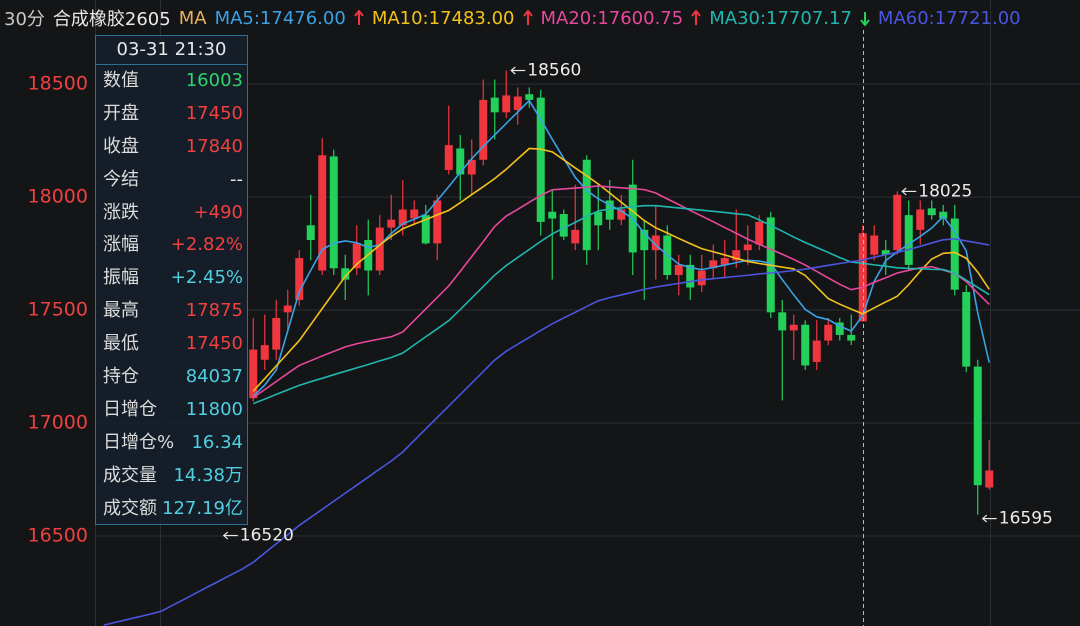 The image size is (1080, 626). I want to click on tooltip-value: 16003, so click(214, 80).